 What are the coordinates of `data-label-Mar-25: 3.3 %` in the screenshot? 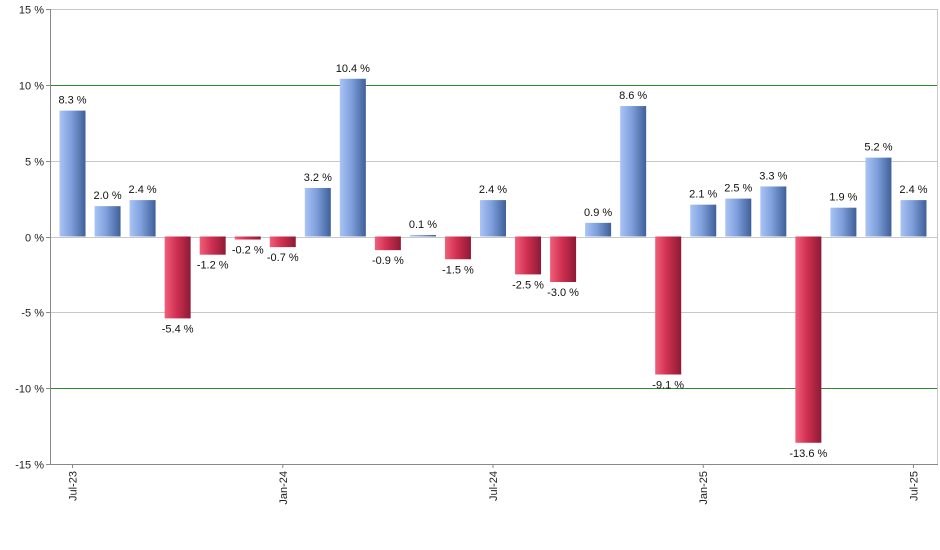 It's located at (773, 176).